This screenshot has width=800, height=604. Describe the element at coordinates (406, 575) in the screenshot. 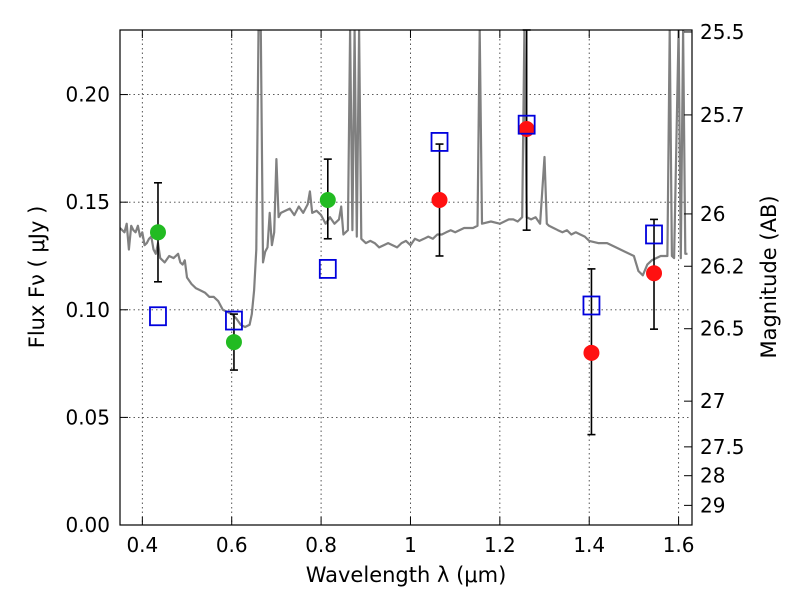

I see `x-axis-label: Wavelength λ (μm)` at that location.